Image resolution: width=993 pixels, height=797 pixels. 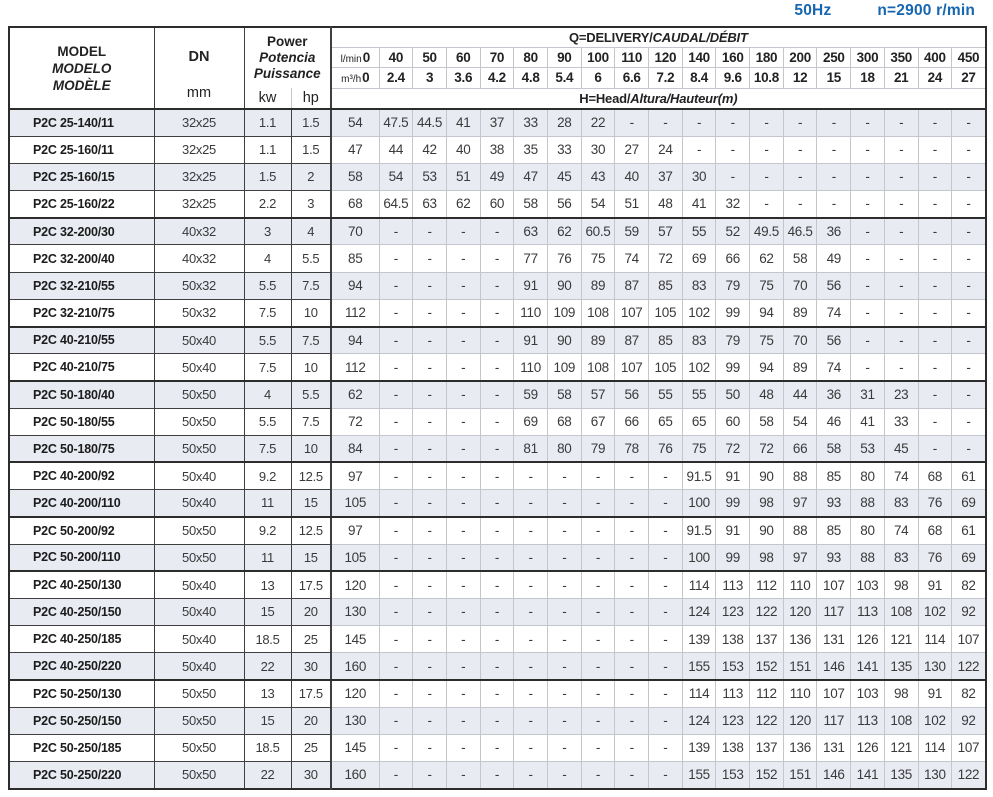 I want to click on head-value-cell: 155, so click(x=699, y=775).